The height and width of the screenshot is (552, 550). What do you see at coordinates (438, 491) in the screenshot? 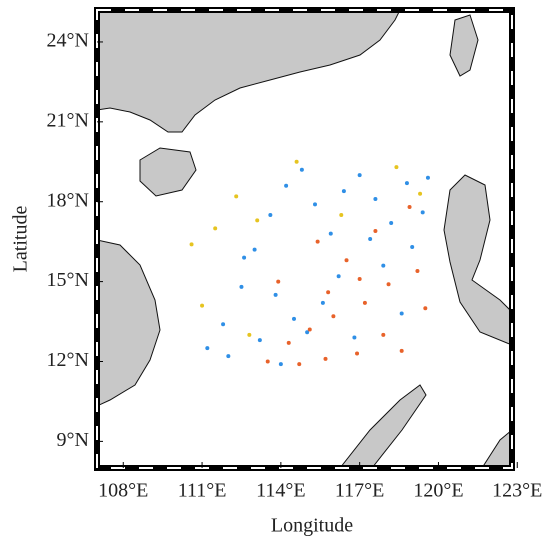
I see `x-tick-label: 120°E` at bounding box center [438, 491].